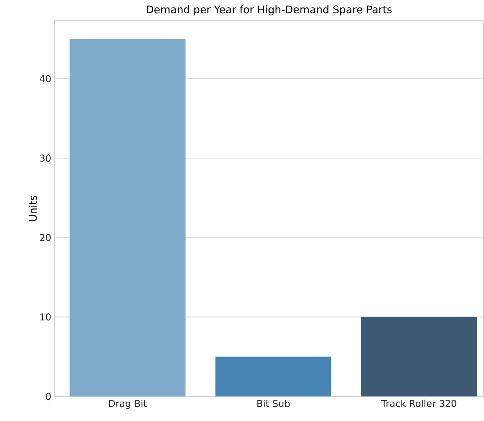 The width and height of the screenshot is (484, 421). I want to click on x-tick-label: Track Roller 320, so click(419, 404).